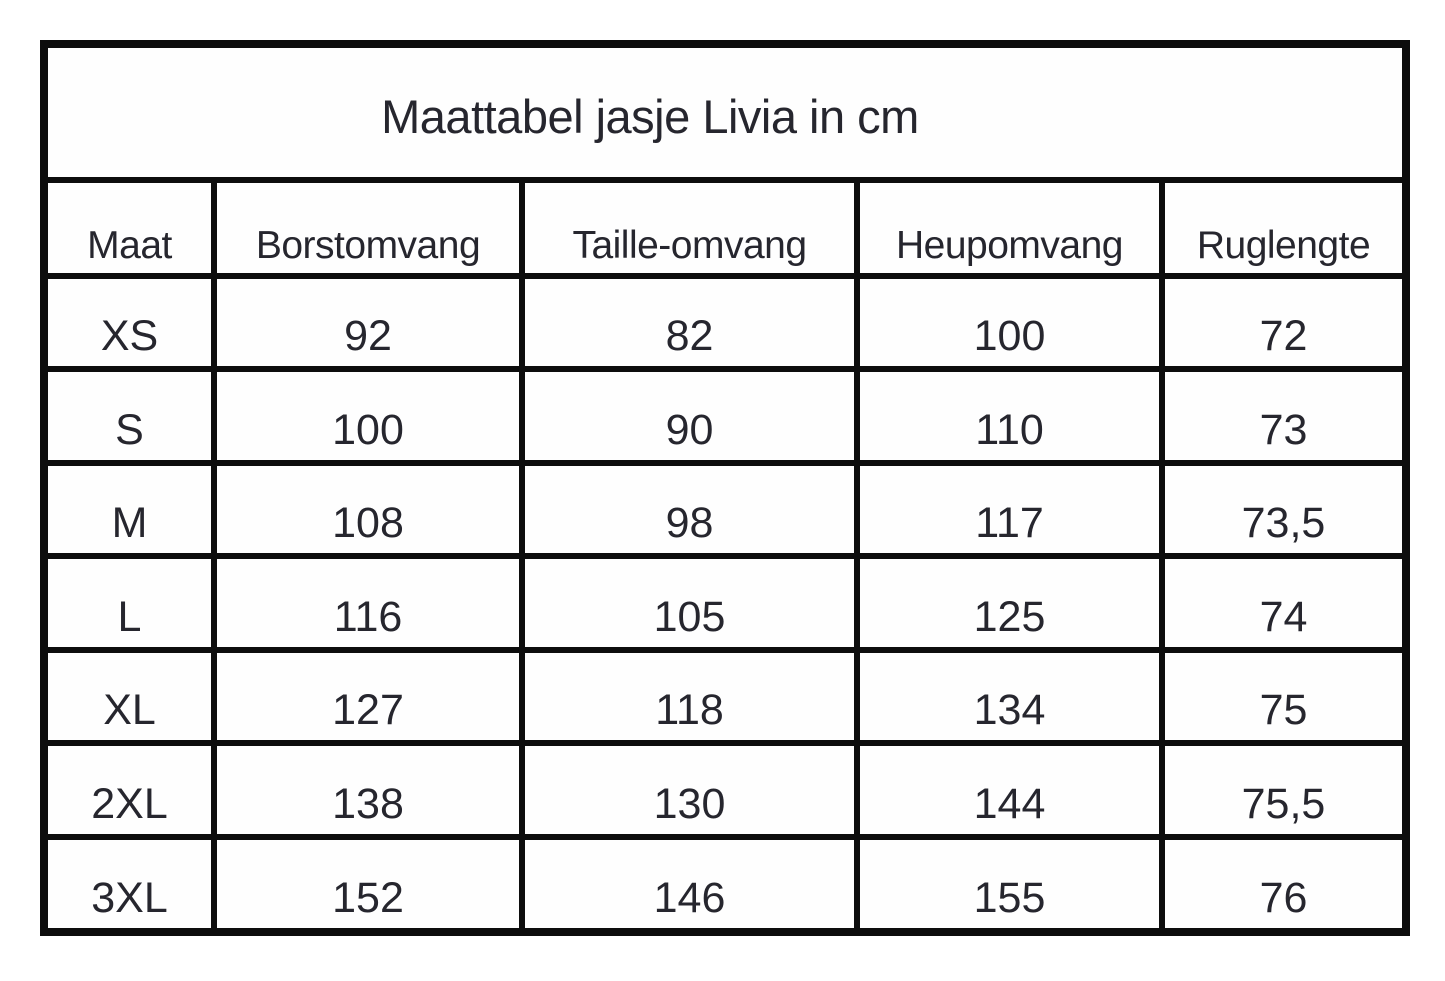 This screenshot has width=1445, height=981. I want to click on size-label: 3XL, so click(129, 884).